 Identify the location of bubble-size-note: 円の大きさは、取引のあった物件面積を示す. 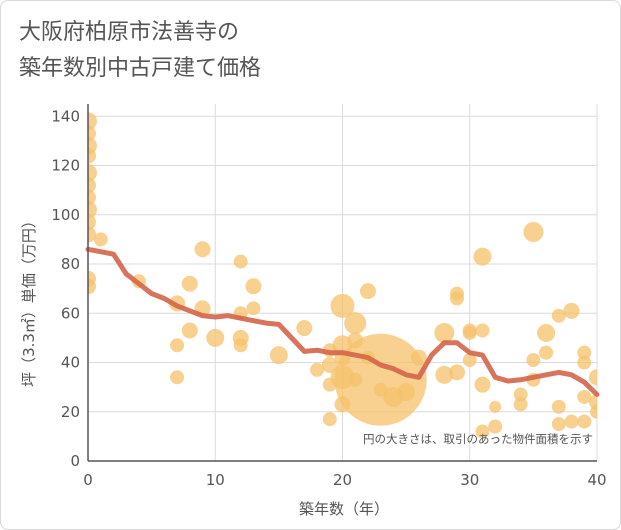
(478, 439).